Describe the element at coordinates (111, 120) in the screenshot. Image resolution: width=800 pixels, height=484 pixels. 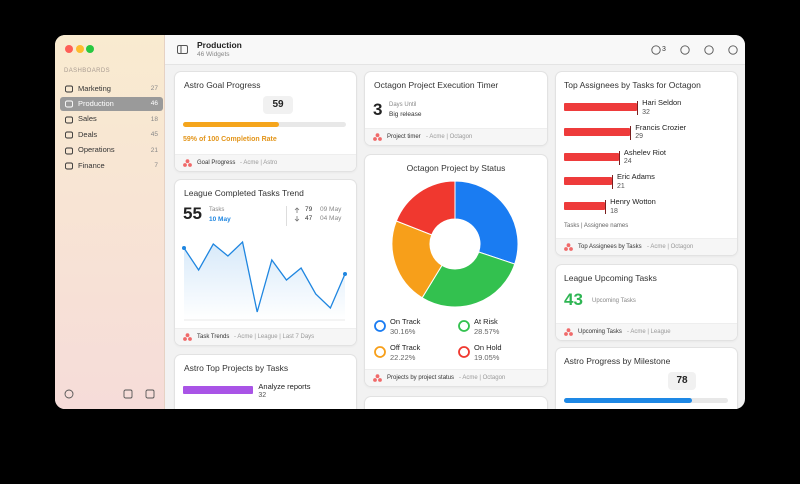
I see `sidebar-item: Sales 18` at that location.